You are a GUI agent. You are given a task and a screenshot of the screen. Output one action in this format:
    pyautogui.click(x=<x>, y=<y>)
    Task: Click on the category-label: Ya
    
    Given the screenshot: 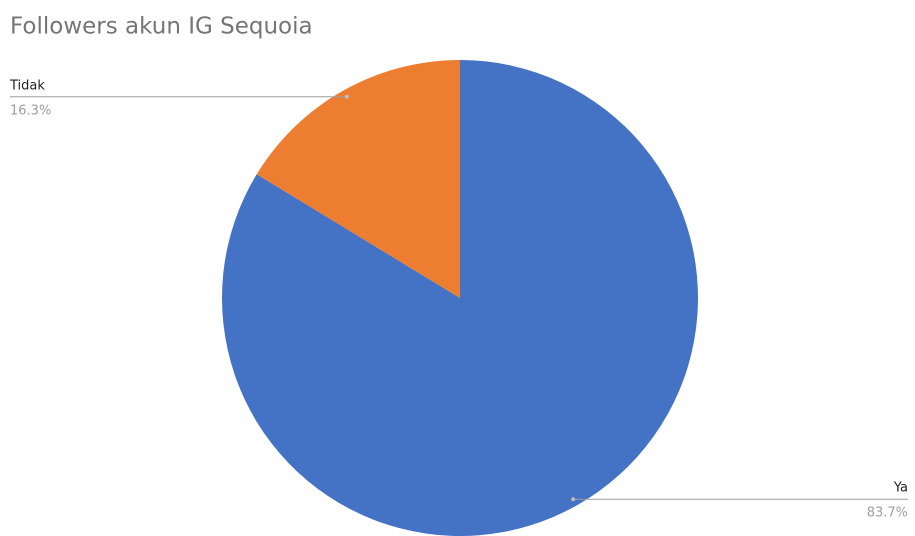 What is the action you would take?
    pyautogui.click(x=900, y=488)
    